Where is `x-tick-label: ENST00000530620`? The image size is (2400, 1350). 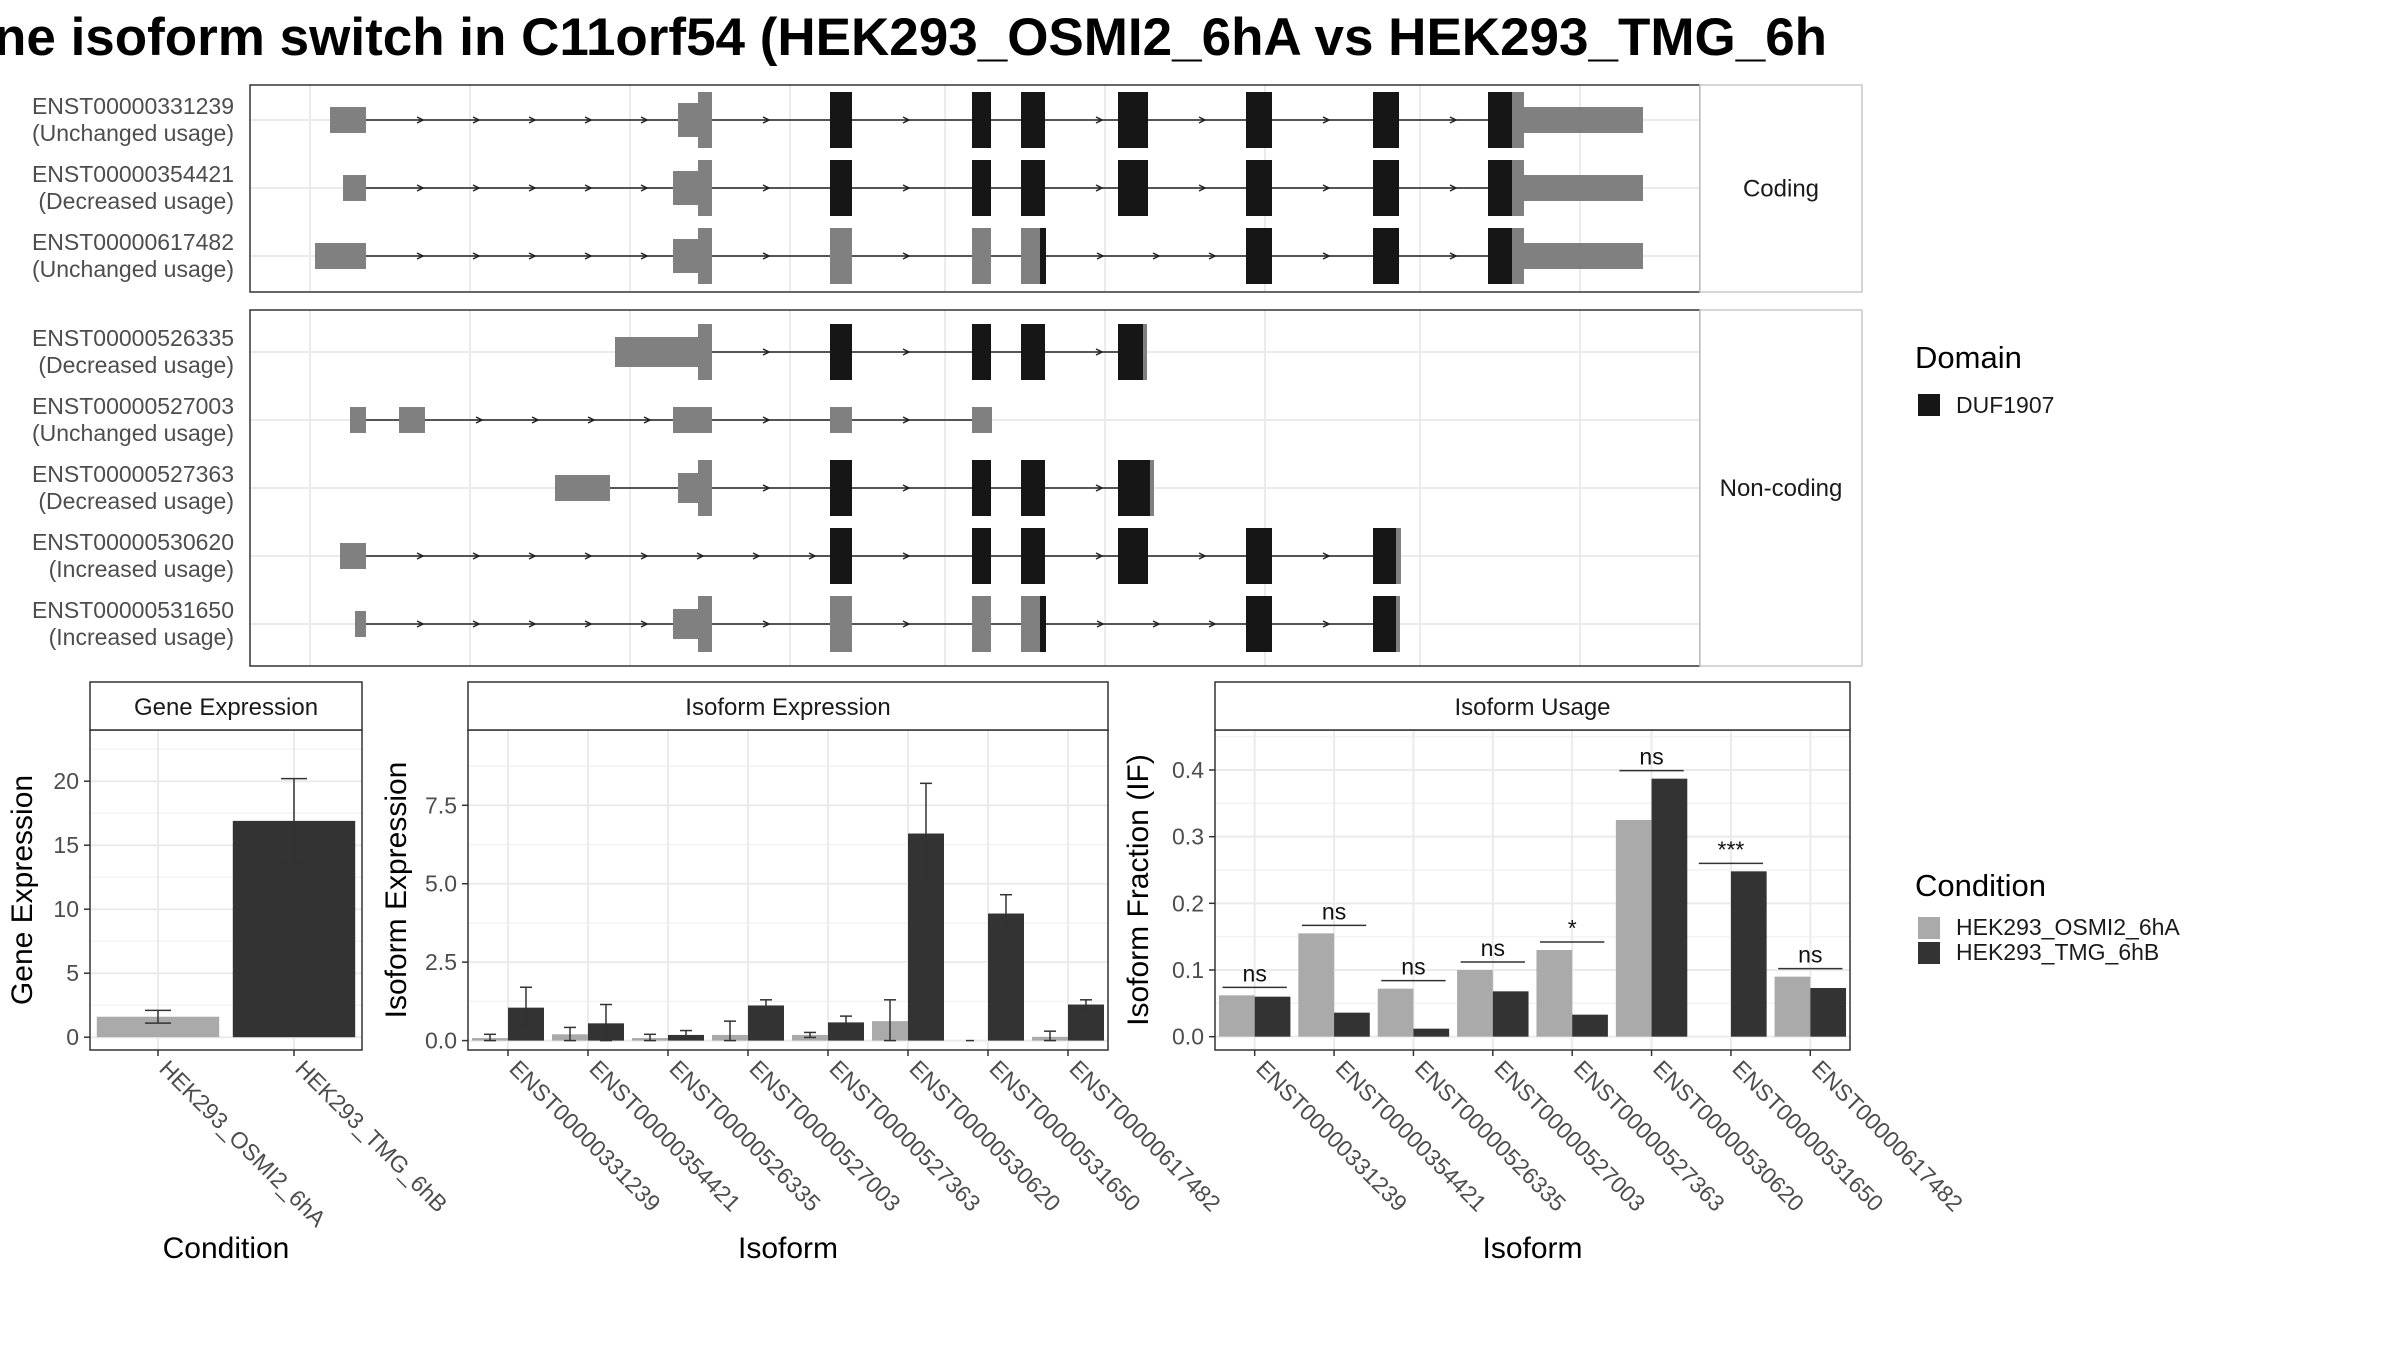 x-tick-label: ENST00000530620 is located at coordinates (1728, 1135).